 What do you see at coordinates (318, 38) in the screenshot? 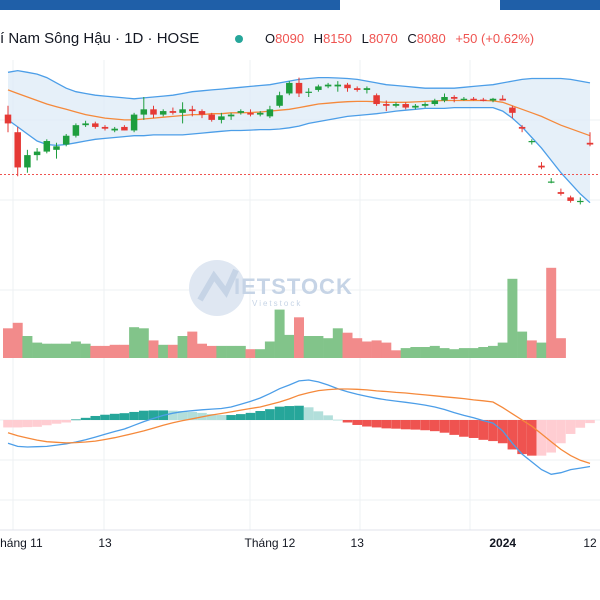
I see `high-key: H` at bounding box center [318, 38].